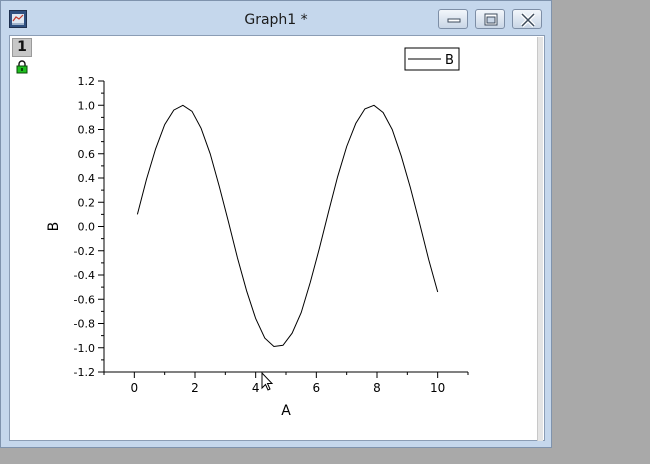  Describe the element at coordinates (22, 47) in the screenshot. I see `layer-tab: 1` at that location.